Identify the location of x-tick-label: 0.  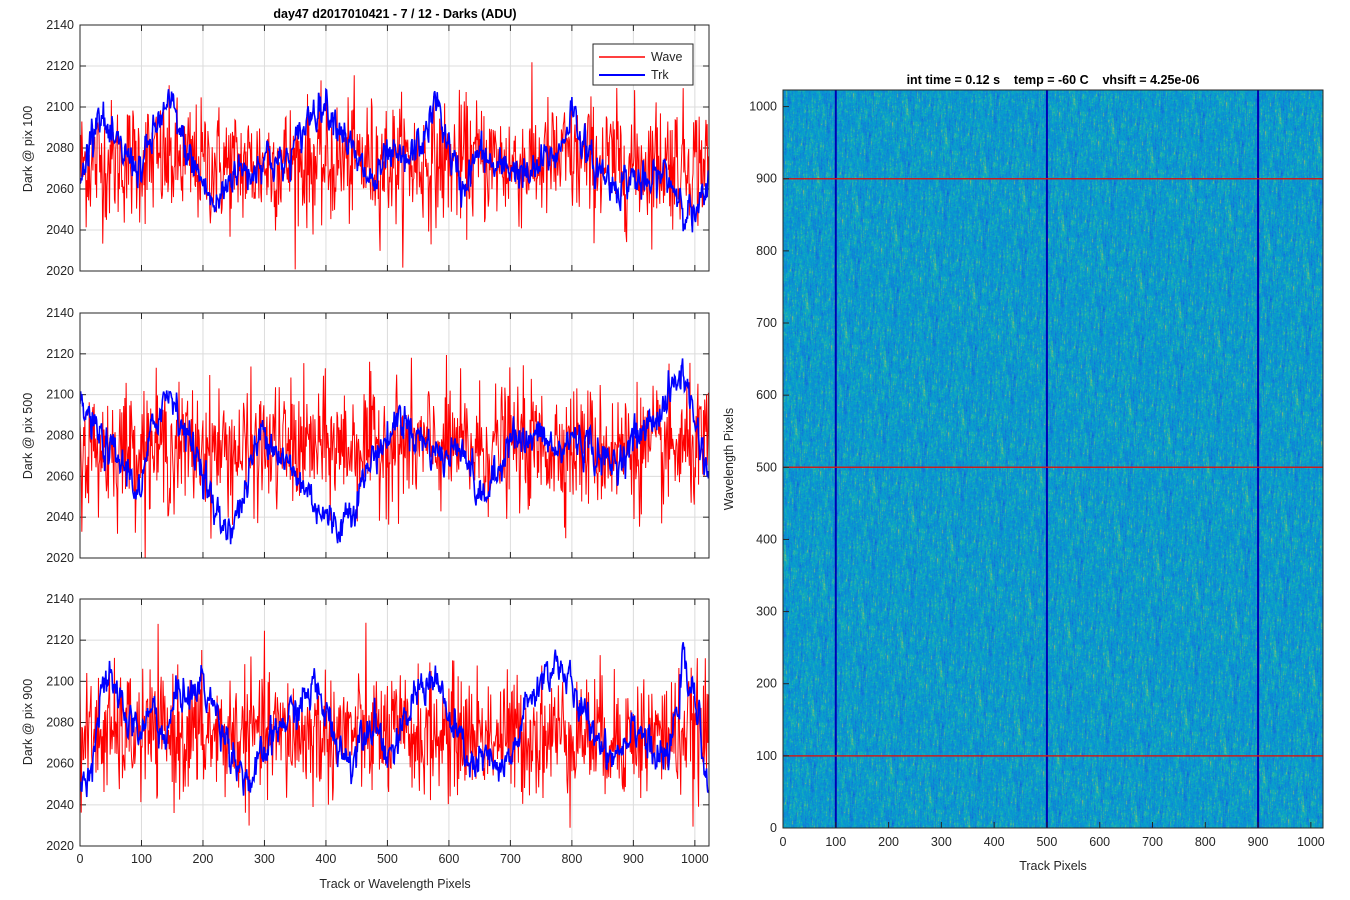
(80, 859).